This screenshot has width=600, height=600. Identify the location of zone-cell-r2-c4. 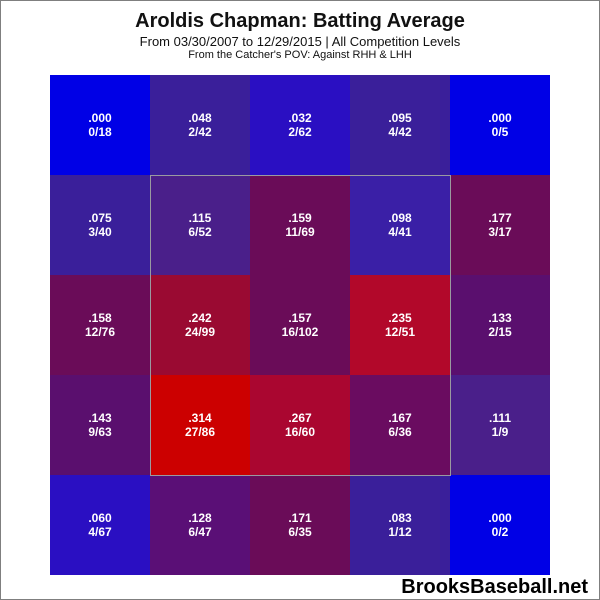
(500, 325).